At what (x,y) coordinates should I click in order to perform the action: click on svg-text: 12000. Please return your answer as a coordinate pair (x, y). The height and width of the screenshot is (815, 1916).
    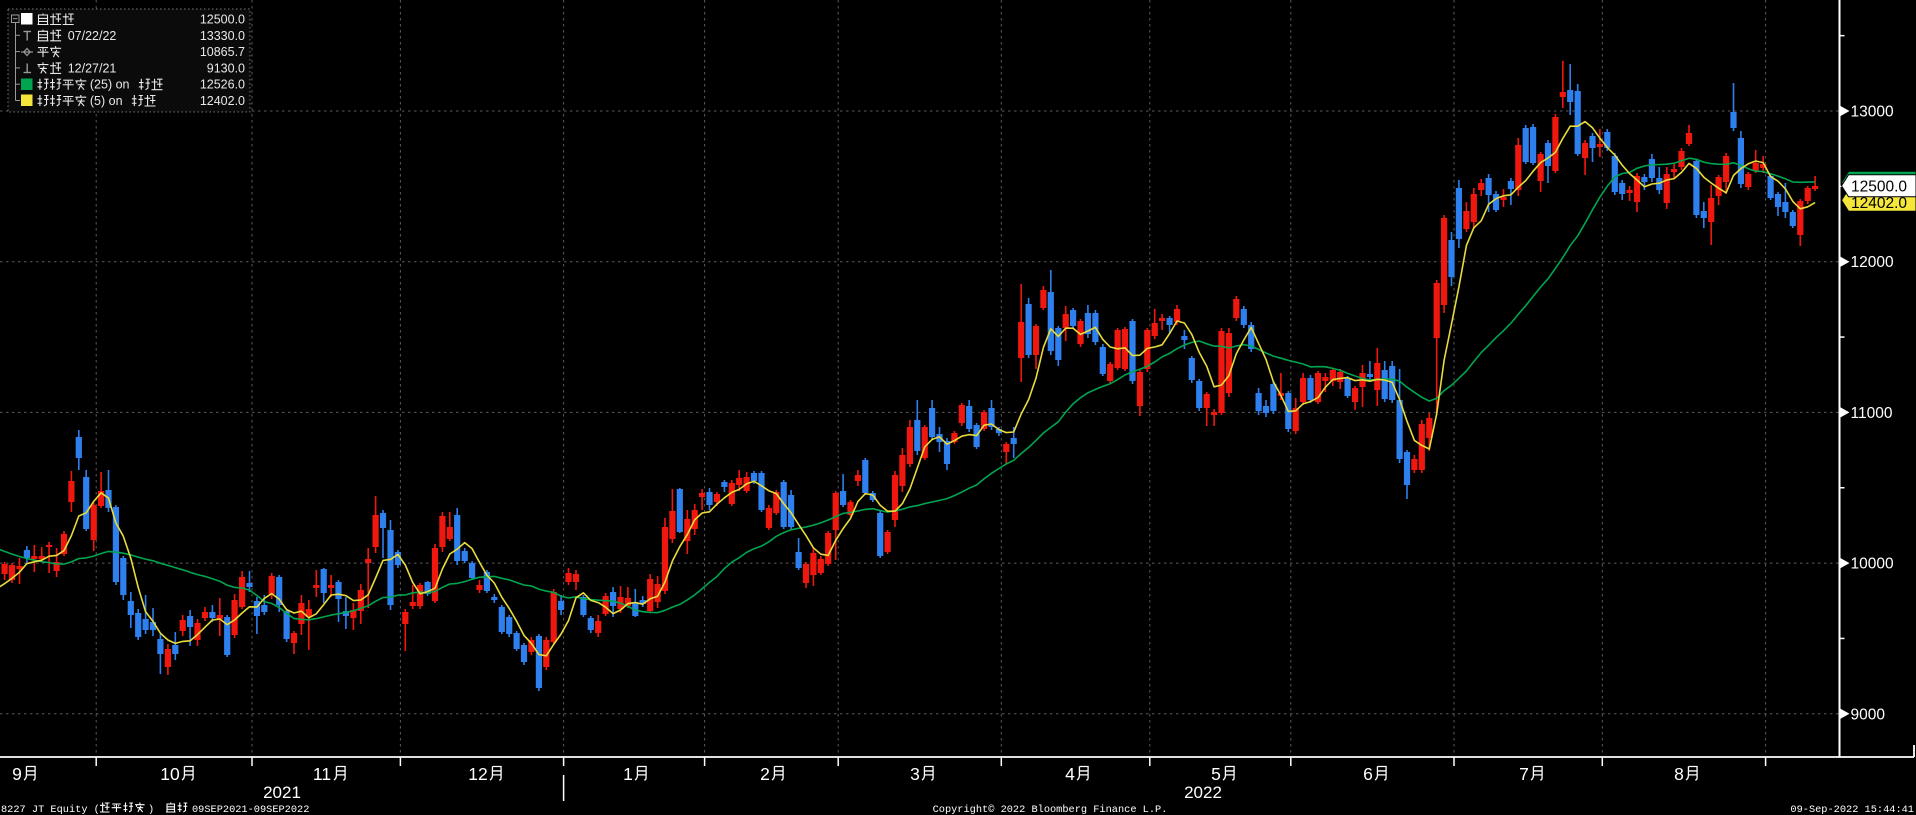
    Looking at the image, I should click on (1872, 262).